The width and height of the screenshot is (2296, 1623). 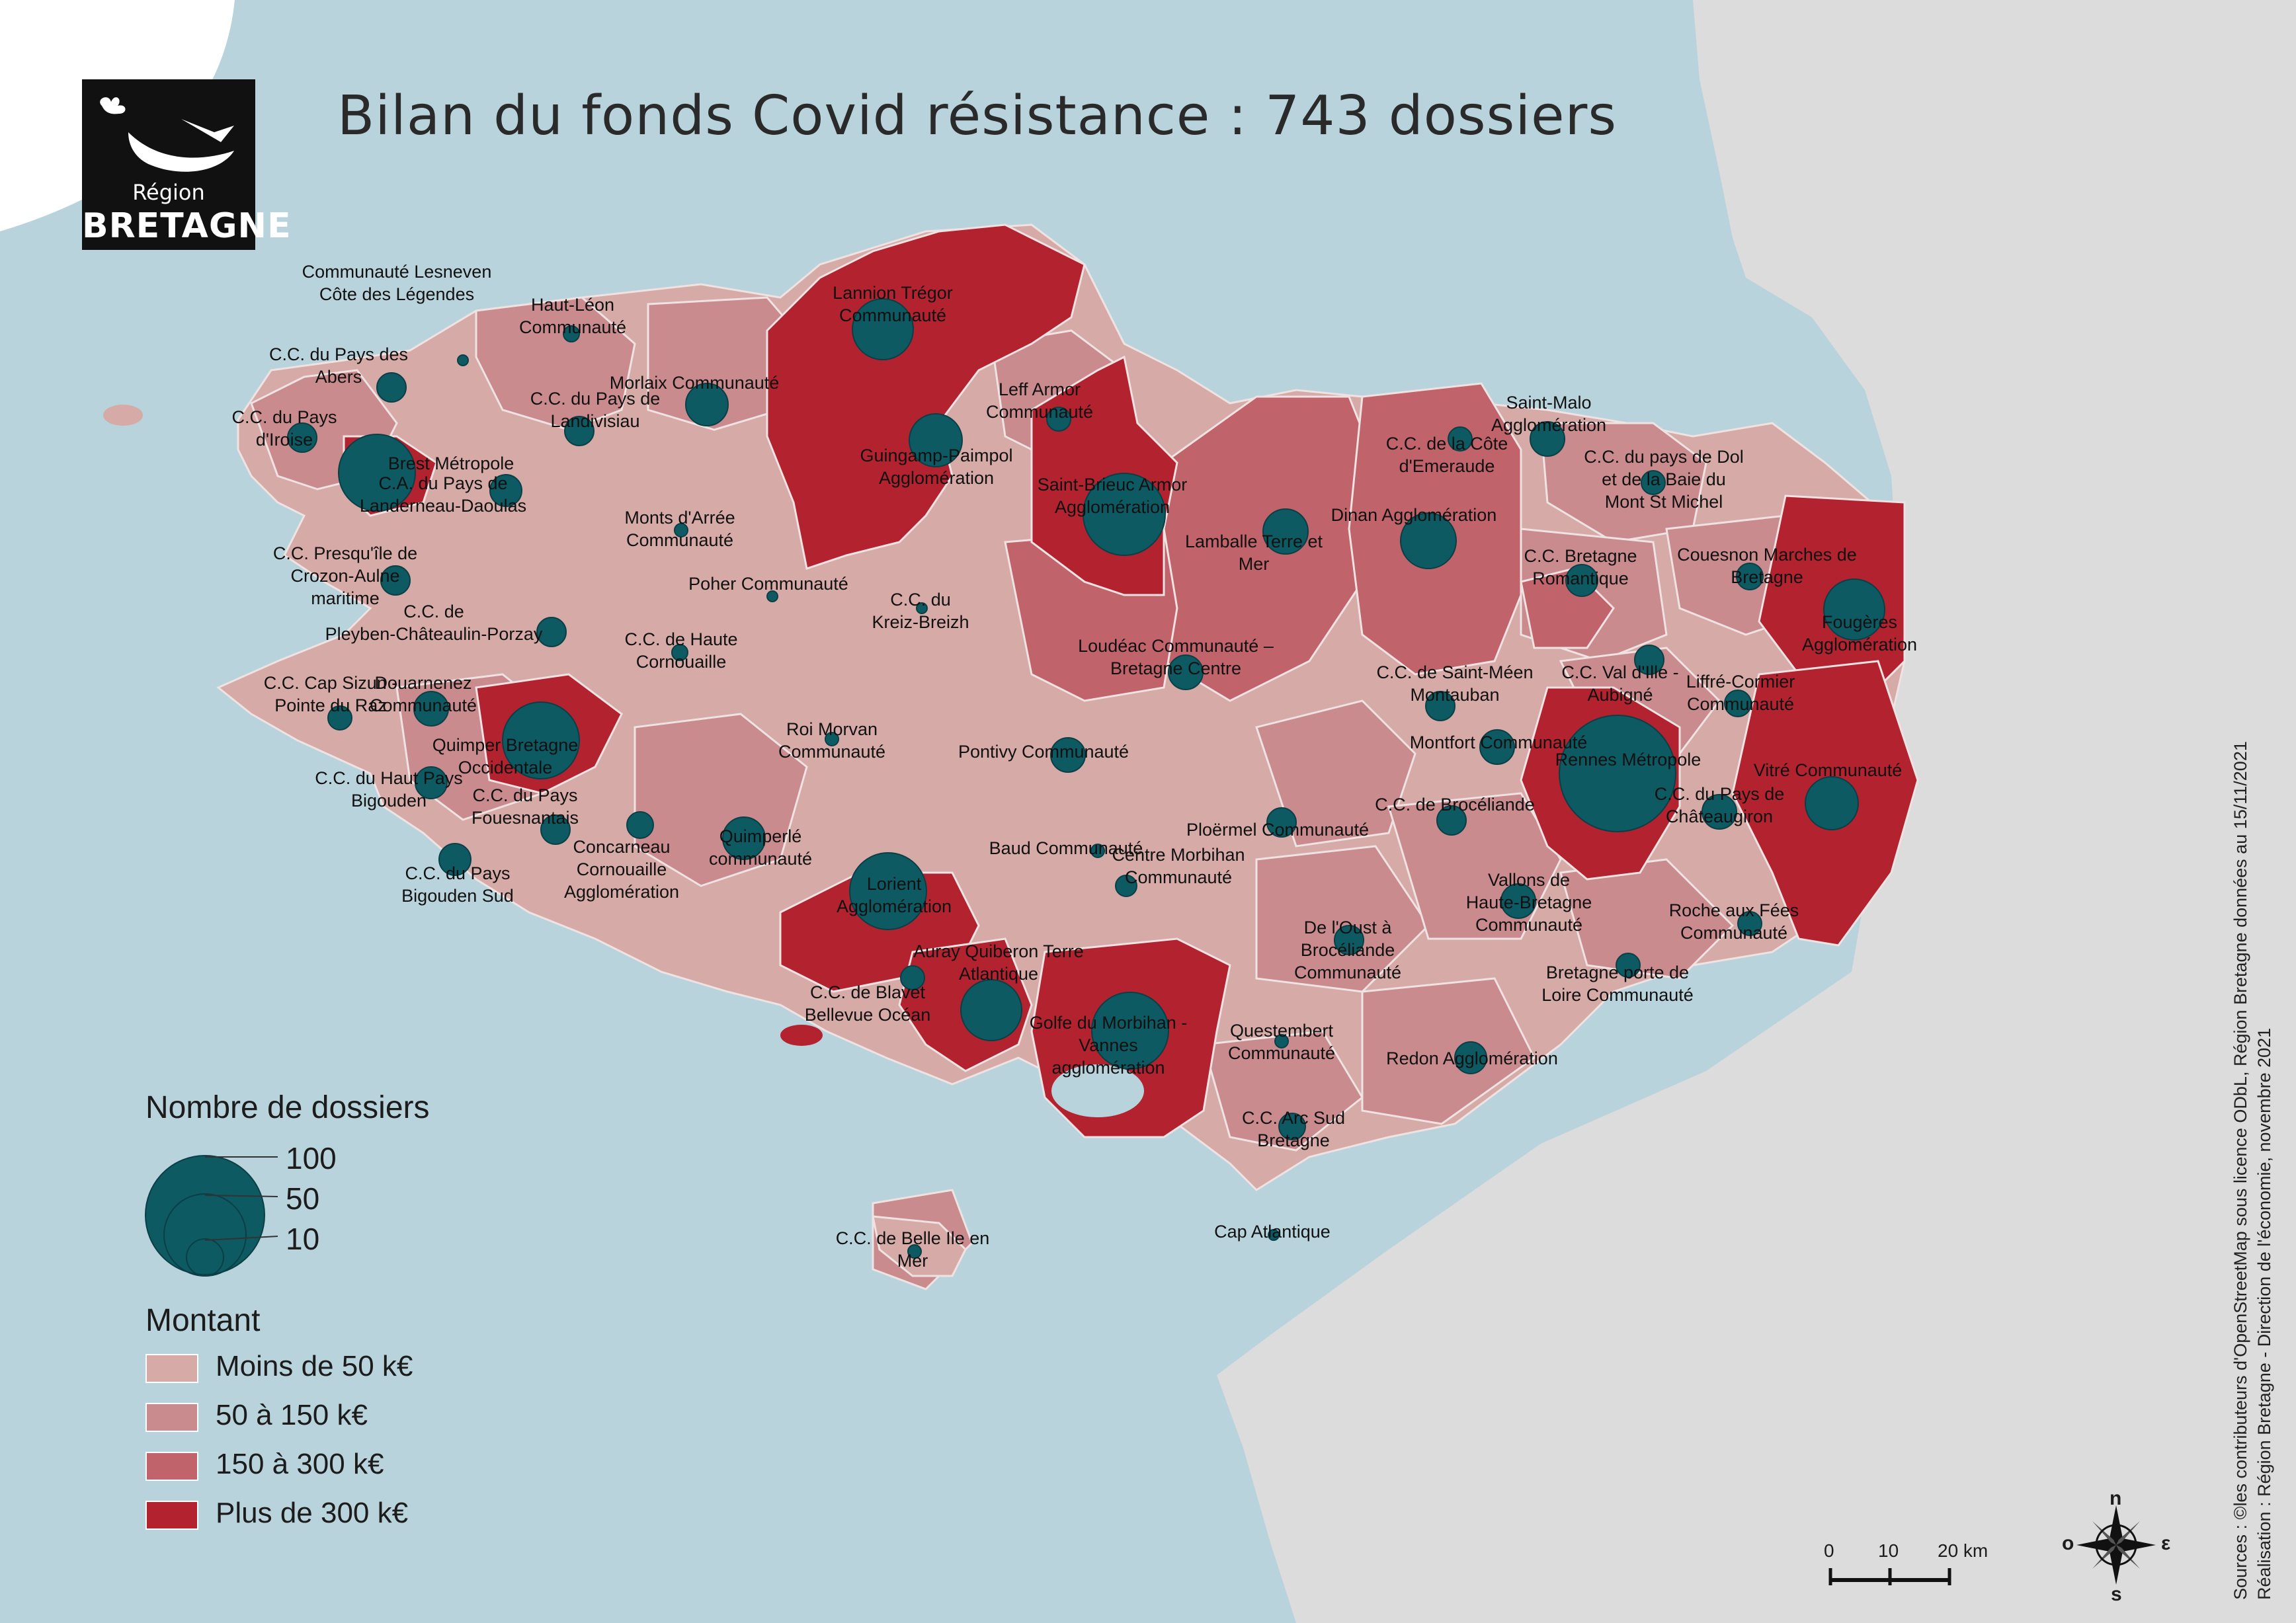 I want to click on epci-label: De l'Oust à Brocéliande Communauté, so click(x=1347, y=950).